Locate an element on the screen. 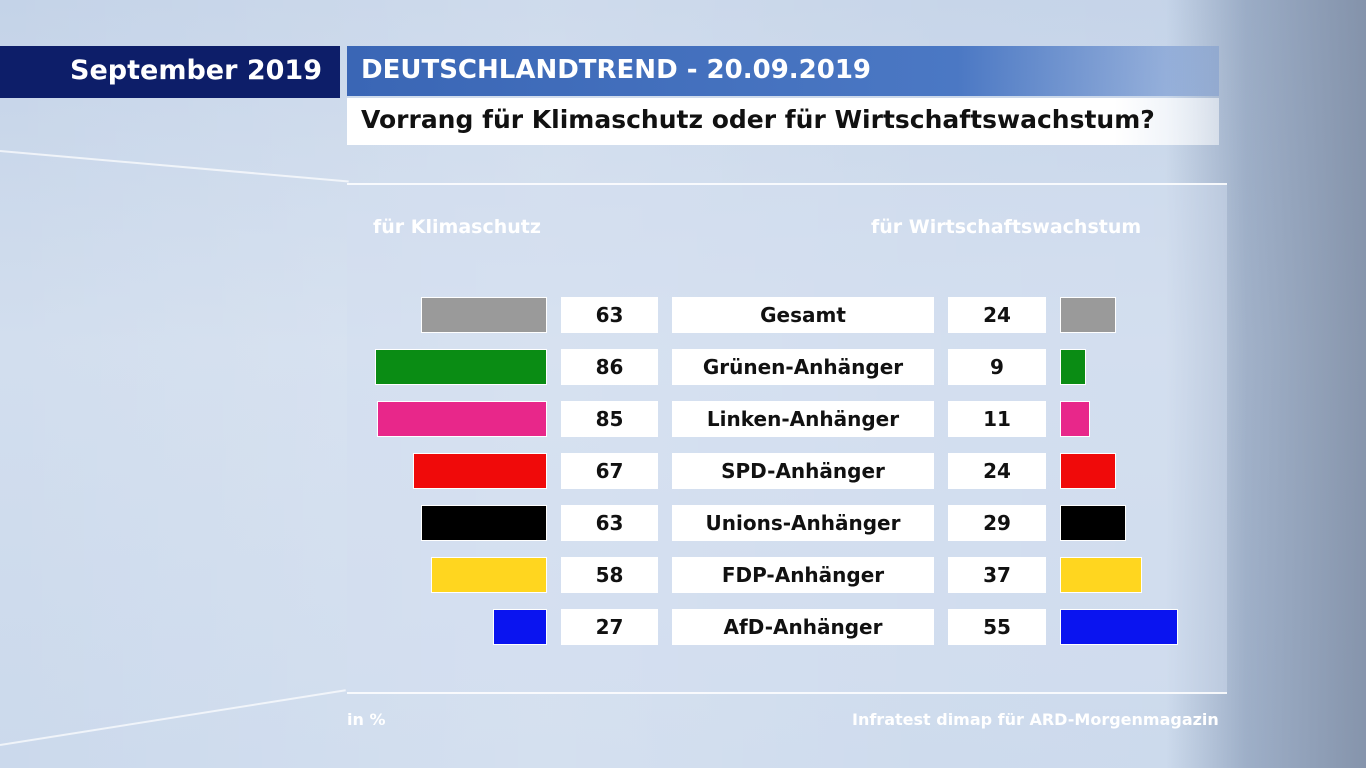 The width and height of the screenshot is (1366, 768). value-label-klimaschutz: 27 is located at coordinates (609, 627).